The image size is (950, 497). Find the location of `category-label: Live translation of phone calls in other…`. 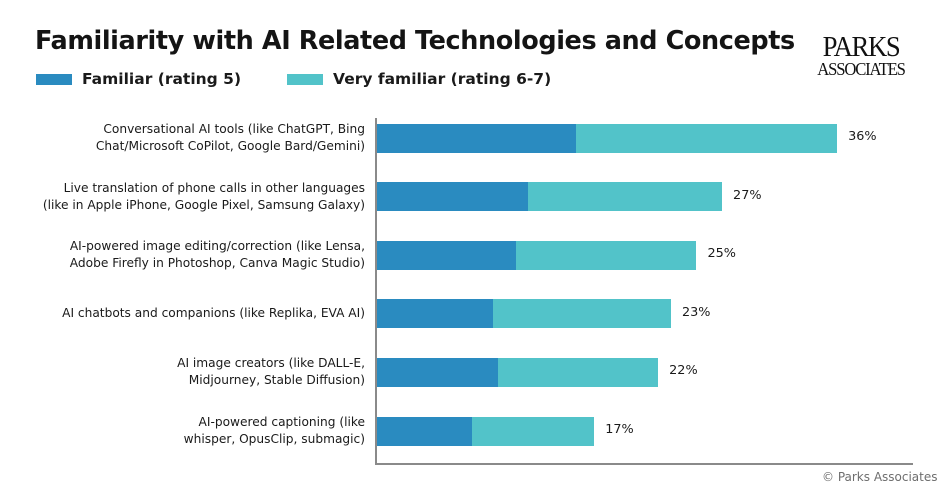

category-label: Live translation of phone calls in other… is located at coordinates (195, 197).